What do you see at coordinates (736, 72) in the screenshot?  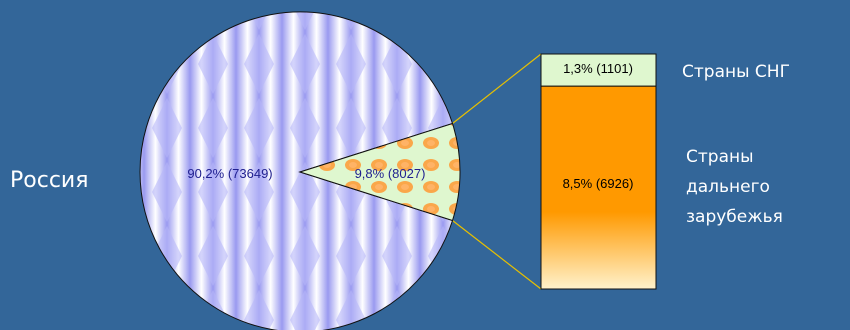 I see `category-label-cis: Страны СНГ` at bounding box center [736, 72].